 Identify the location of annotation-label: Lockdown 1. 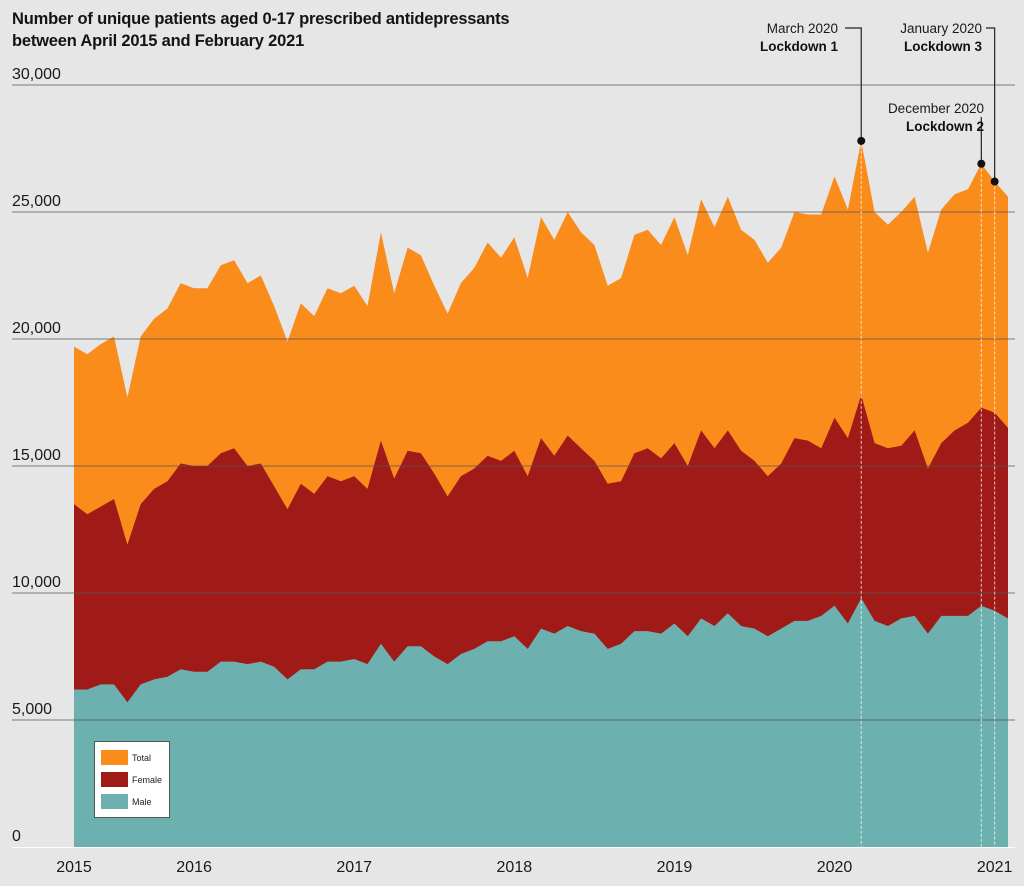
(799, 46).